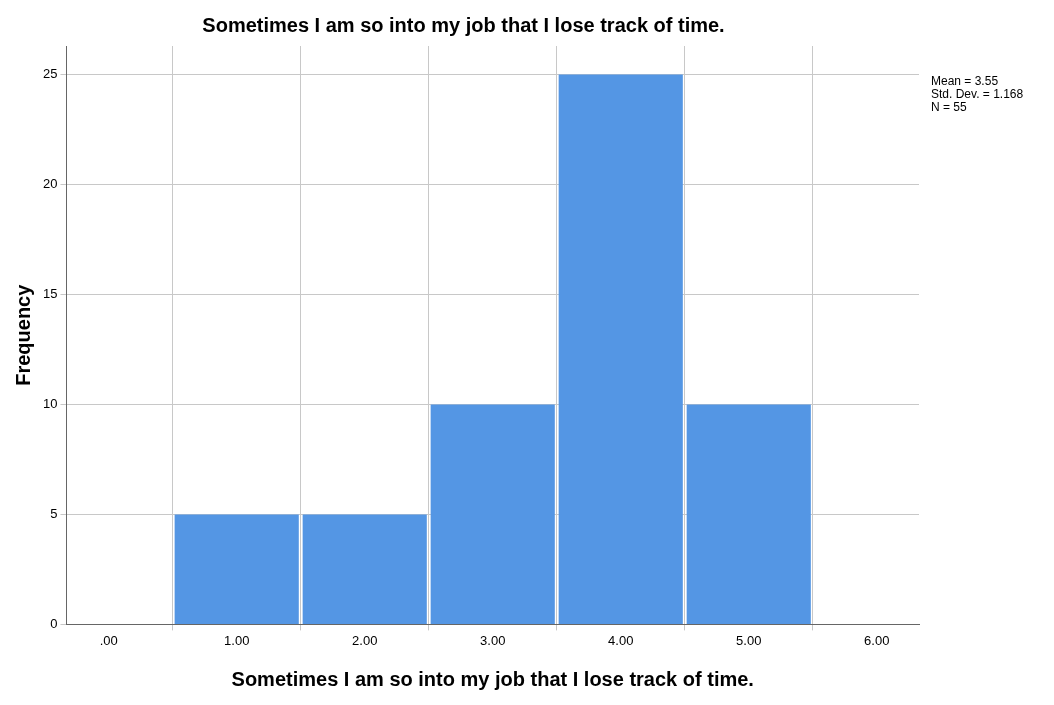  I want to click on y-tick-label: 25, so click(50, 74).